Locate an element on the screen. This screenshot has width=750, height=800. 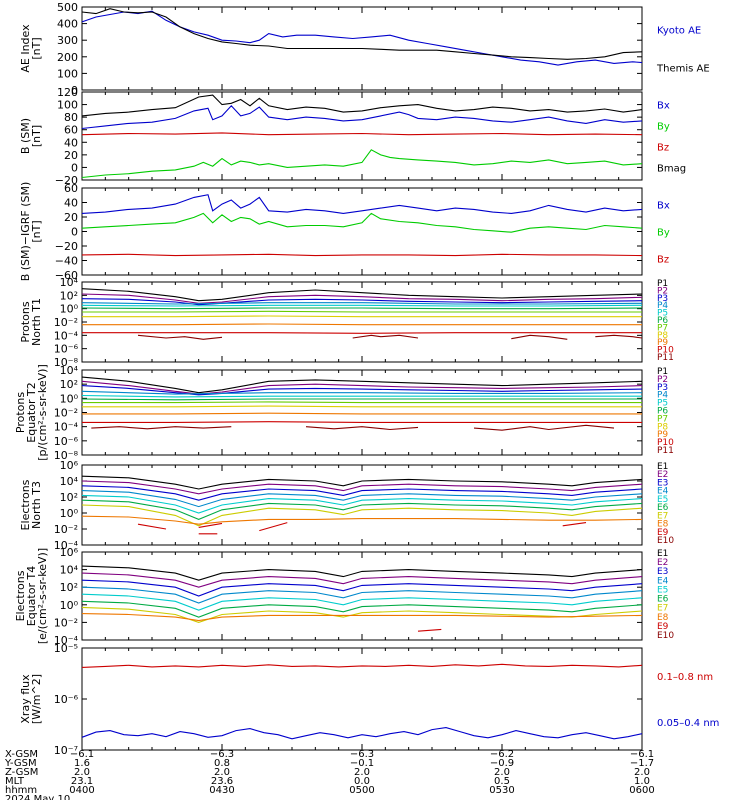
series-p4 is located at coordinates (362, 303).